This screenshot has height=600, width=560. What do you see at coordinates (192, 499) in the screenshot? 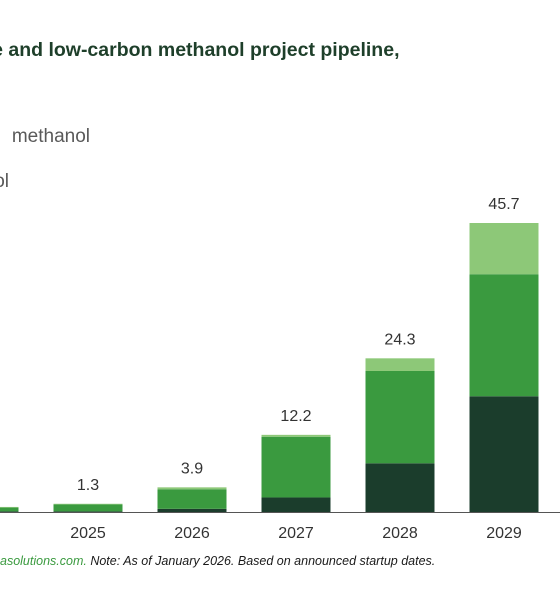
I see `bar-segment-mid-2026` at bounding box center [192, 499].